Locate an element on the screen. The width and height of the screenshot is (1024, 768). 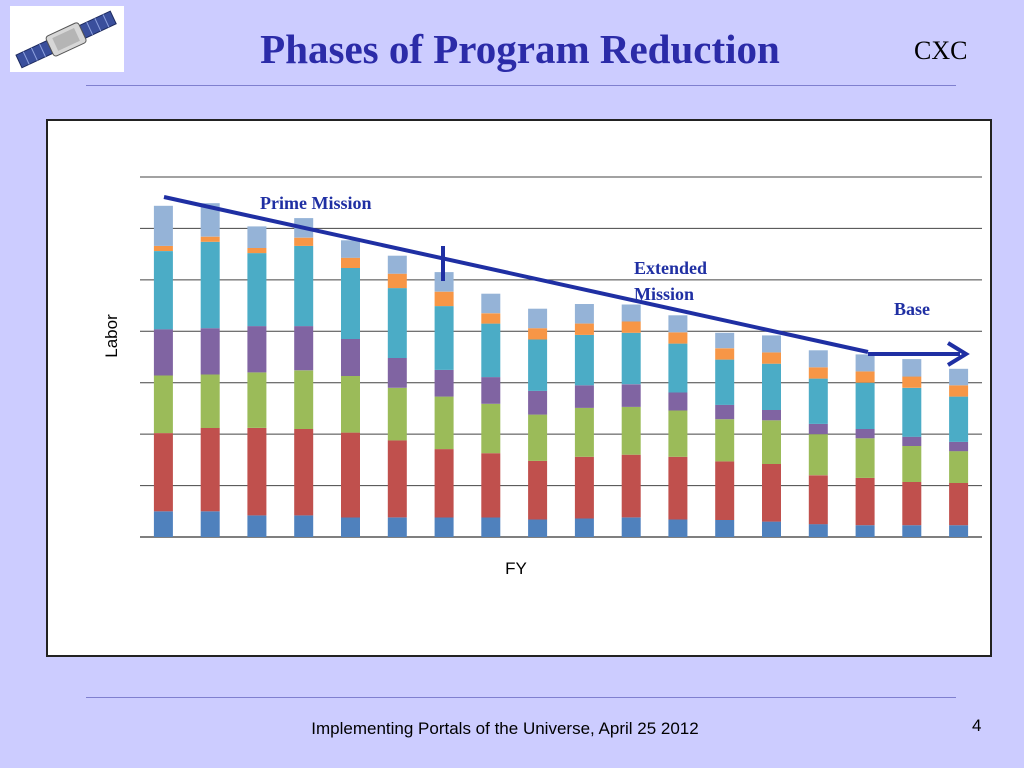
satellite-logo is located at coordinates (67, 39).